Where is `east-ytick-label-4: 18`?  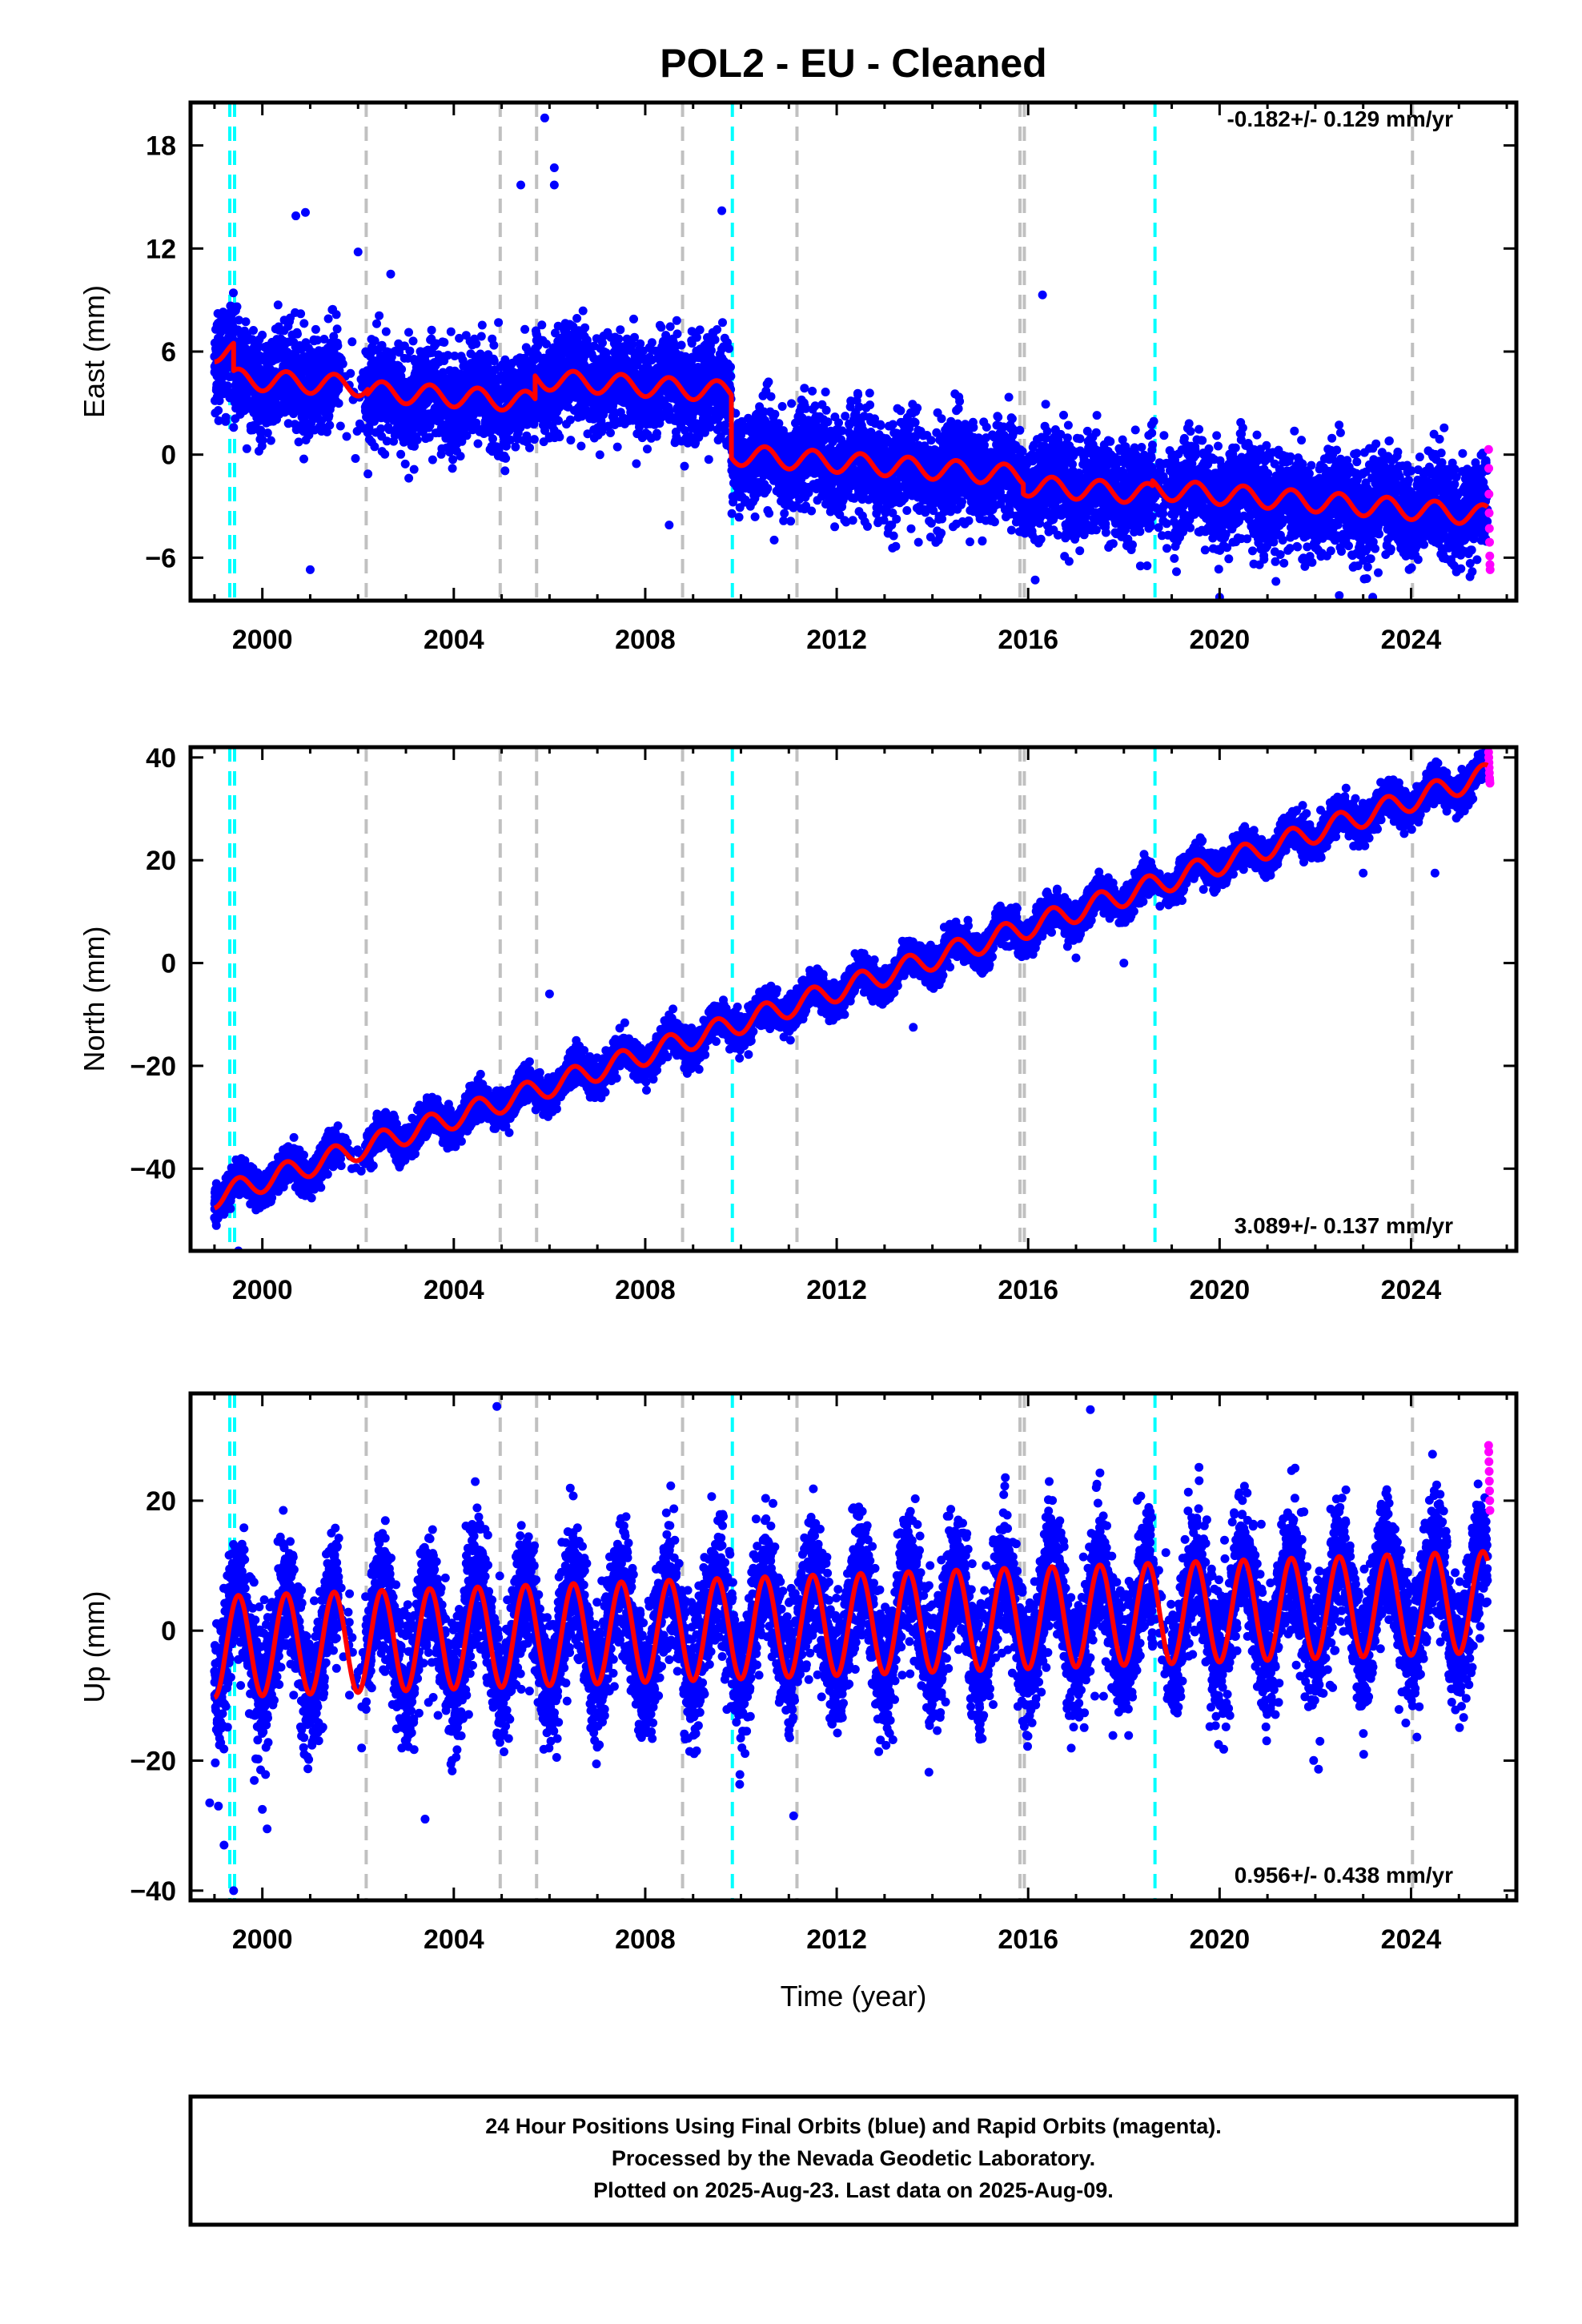 east-ytick-label-4: 18 is located at coordinates (161, 146).